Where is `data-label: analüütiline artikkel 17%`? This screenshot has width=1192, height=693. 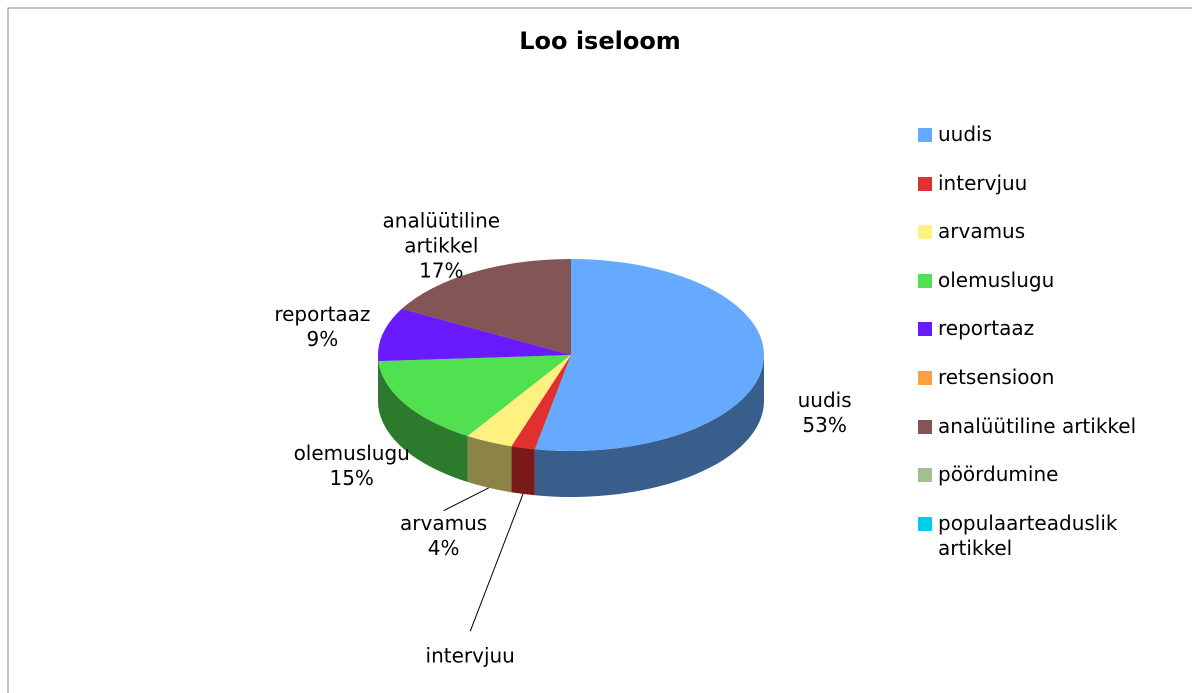 data-label: analüütiline artikkel 17% is located at coordinates (441, 245).